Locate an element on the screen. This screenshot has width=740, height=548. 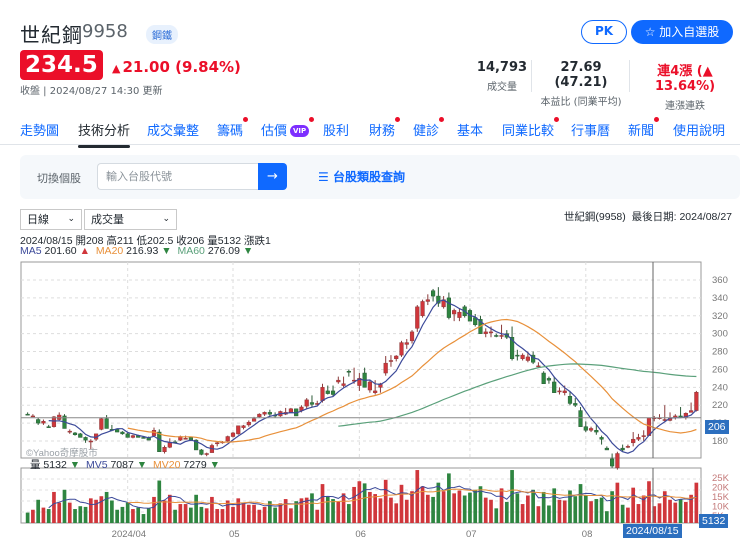
tab-basic: 基本 is located at coordinates (470, 131).